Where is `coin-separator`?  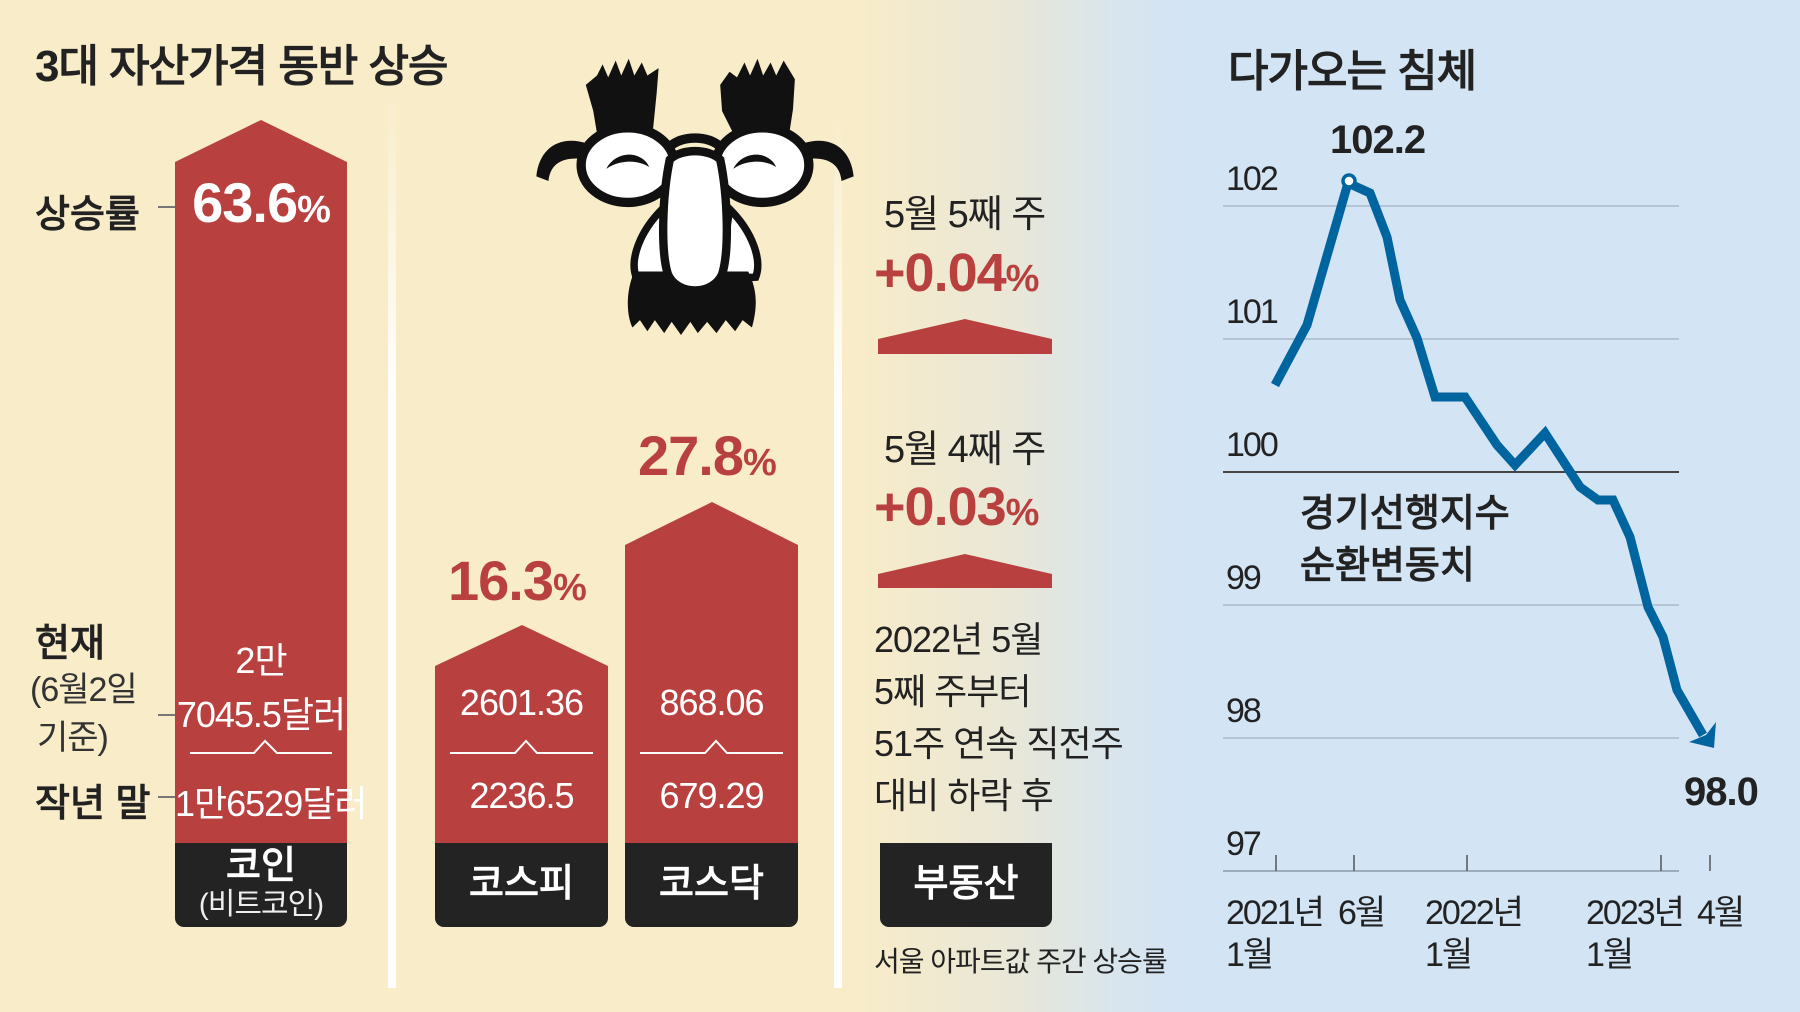 coin-separator is located at coordinates (261, 746).